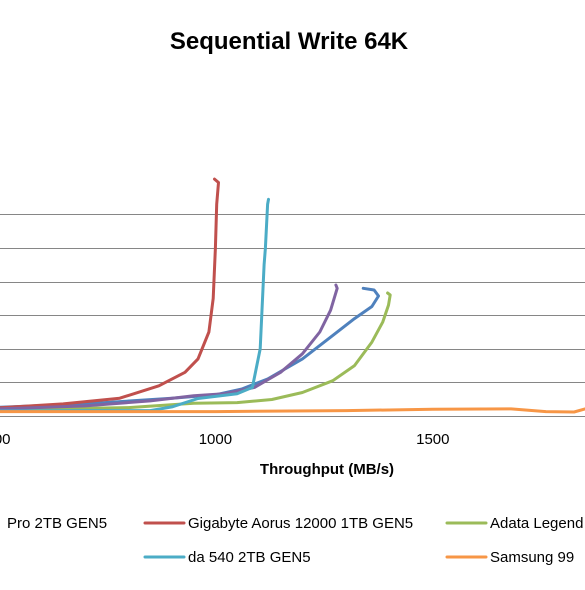 Image resolution: width=585 pixels, height=590 pixels. What do you see at coordinates (249, 557) in the screenshot?
I see `legend-label-4: da 540 2TB GEN5` at bounding box center [249, 557].